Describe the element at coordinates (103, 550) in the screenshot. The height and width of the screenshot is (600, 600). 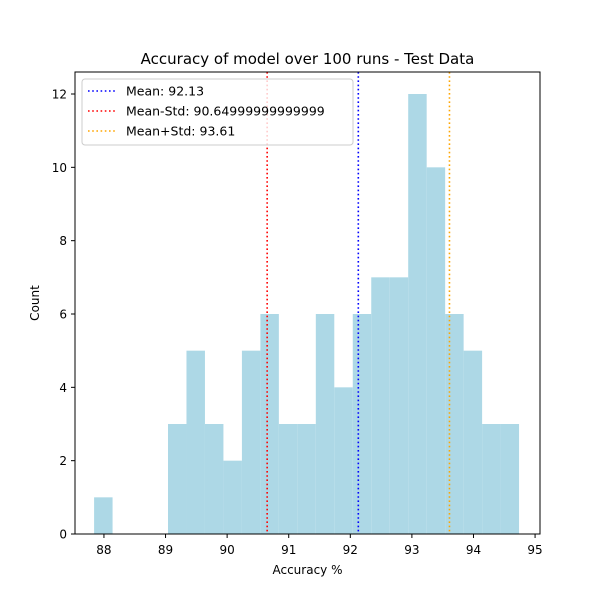
I see `x-tick-label: 88` at that location.